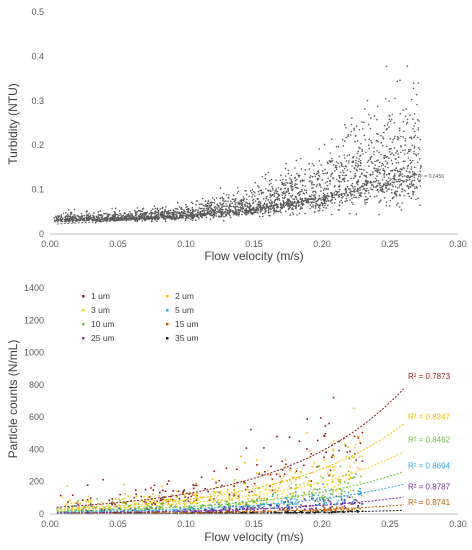  What do you see at coordinates (429, 466) in the screenshot?
I see `particle-r2-label: R² = 0.8694` at bounding box center [429, 466].